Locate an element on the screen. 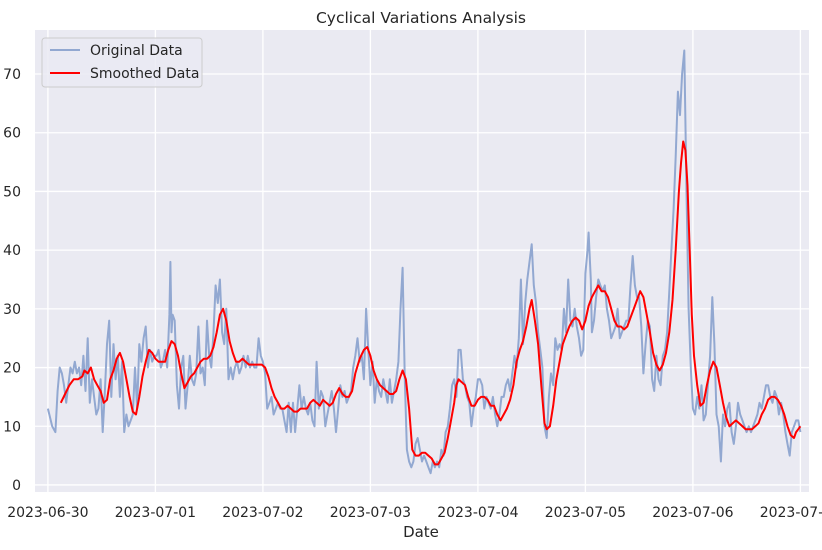 This screenshot has height=550, width=822. x-axis-label: Date is located at coordinates (421, 532).